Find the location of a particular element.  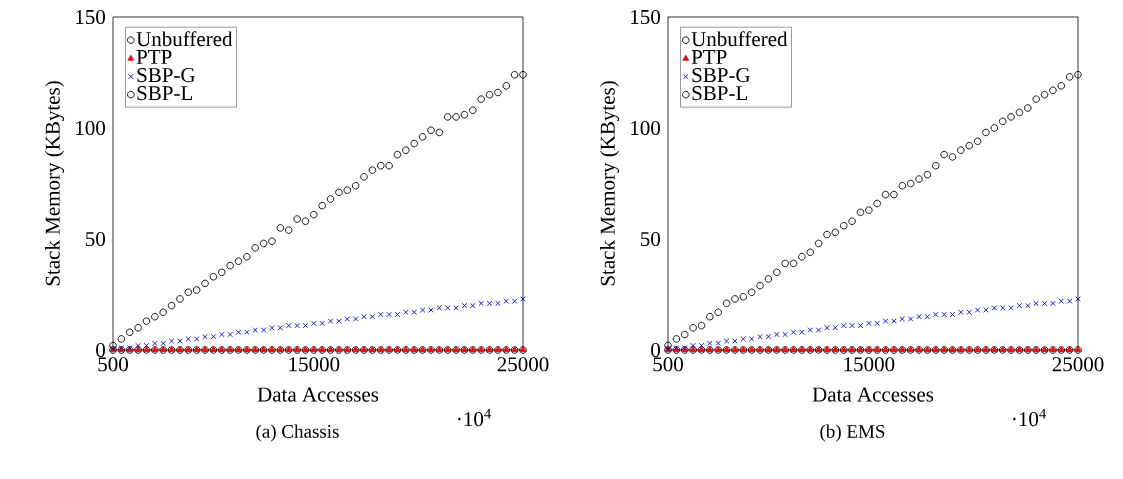

x-tick-label: 500 is located at coordinates (668, 364).